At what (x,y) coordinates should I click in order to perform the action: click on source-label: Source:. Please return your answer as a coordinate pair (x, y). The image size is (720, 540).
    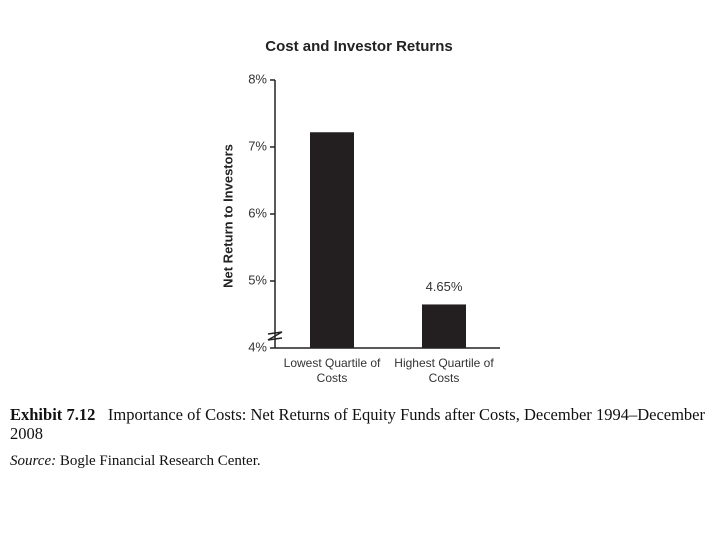
    Looking at the image, I should click on (33, 461).